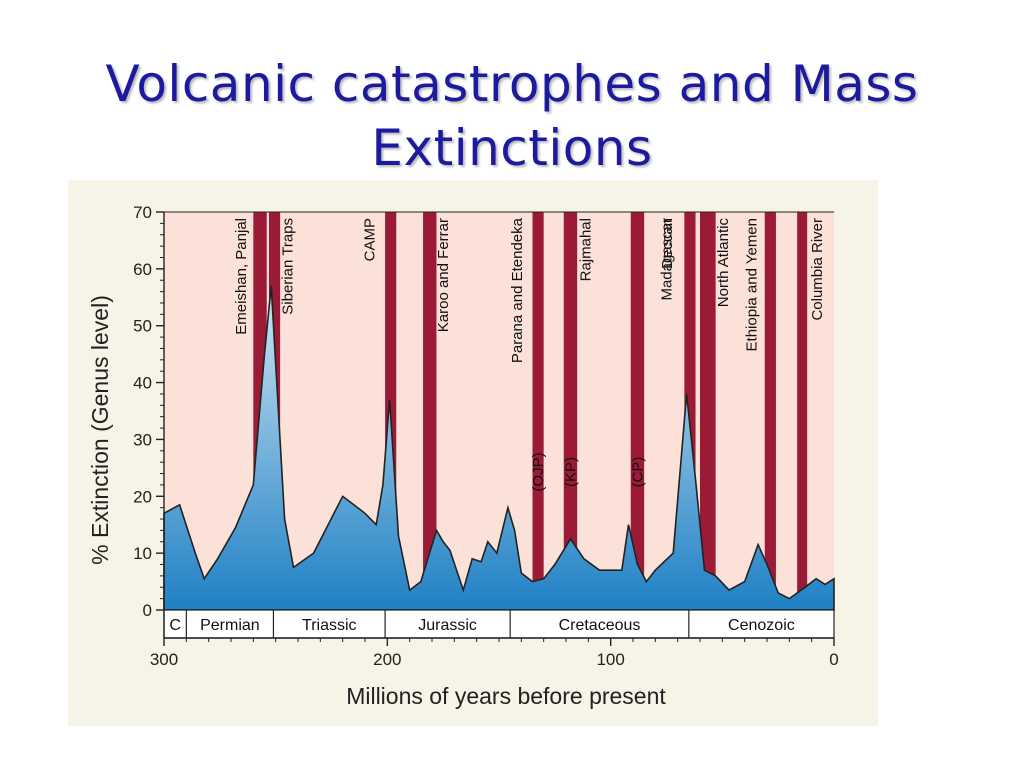 Image resolution: width=1024 pixels, height=768 pixels. I want to click on event-label-9: Ethiopia and Yemen, so click(751, 284).